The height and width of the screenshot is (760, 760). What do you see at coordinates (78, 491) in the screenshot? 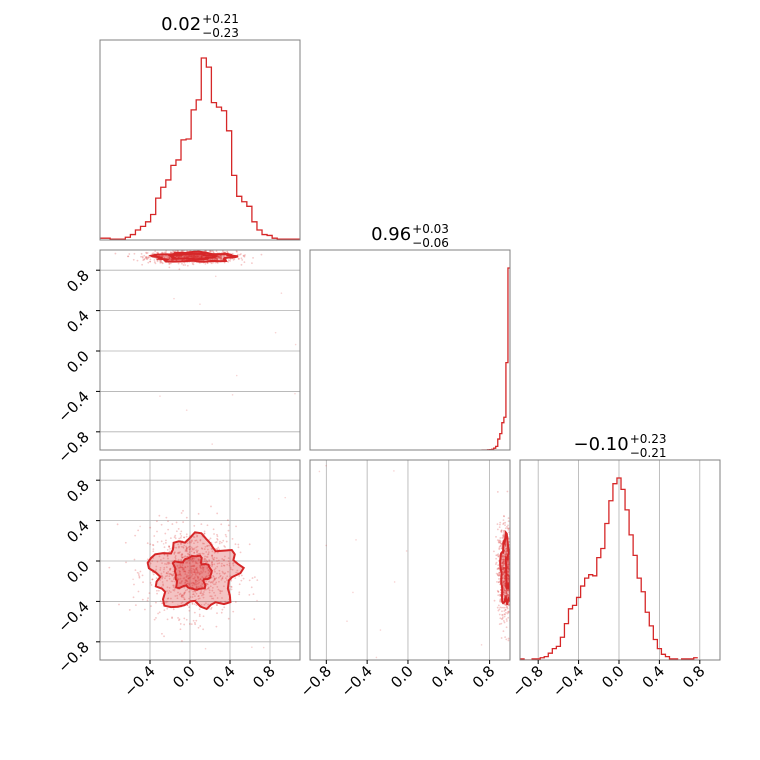
I see `y-tick-label: 0.8` at bounding box center [78, 491].